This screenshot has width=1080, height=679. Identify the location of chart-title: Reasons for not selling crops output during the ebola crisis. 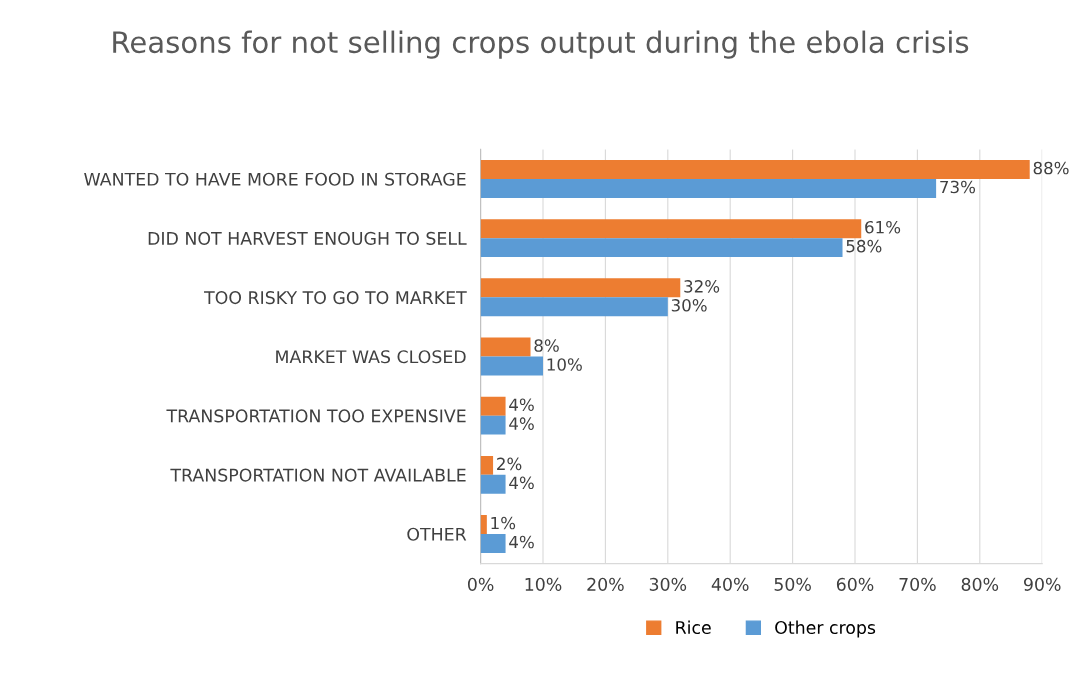
(541, 44).